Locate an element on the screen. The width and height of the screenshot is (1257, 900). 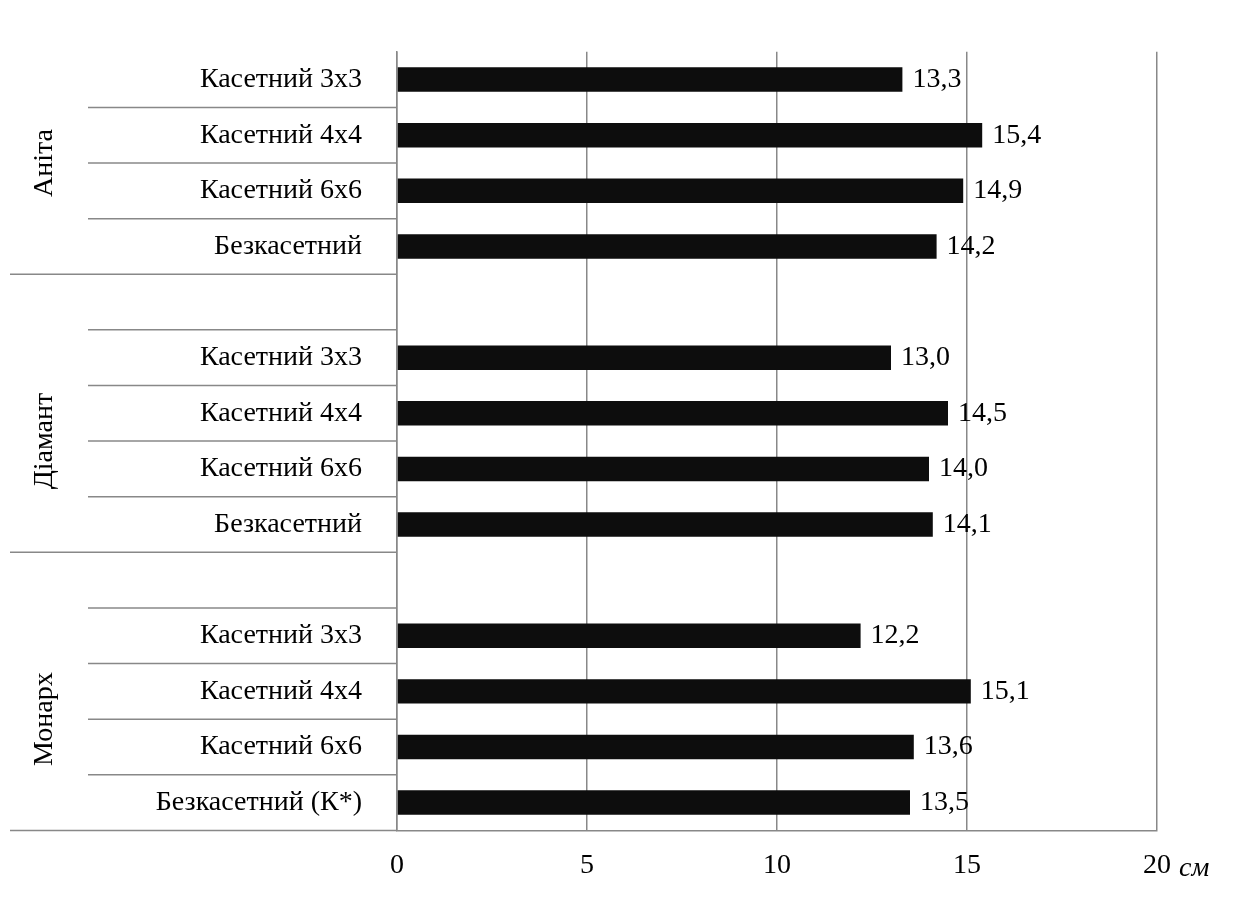
data-label: 14,5 is located at coordinates (982, 411).